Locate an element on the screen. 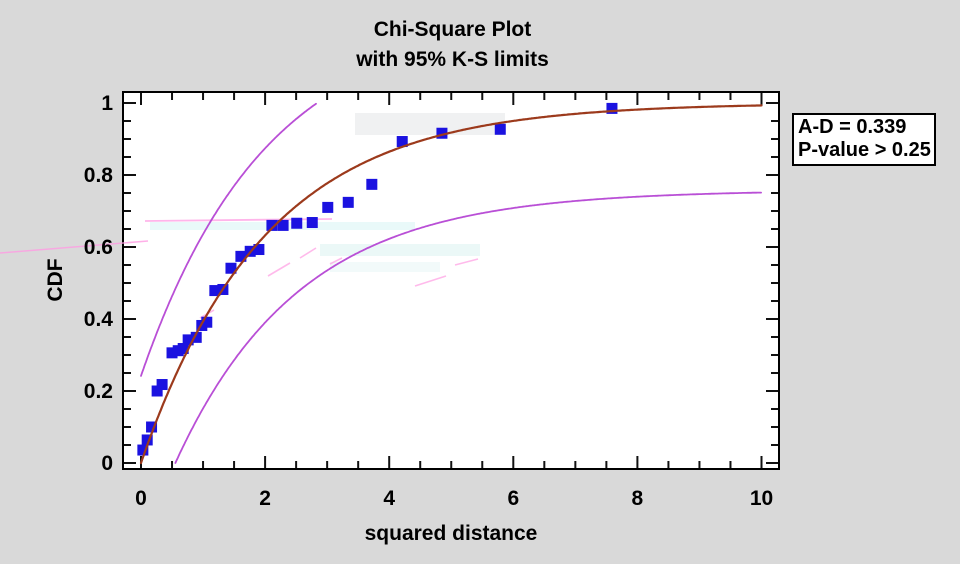 Image resolution: width=960 pixels, height=564 pixels. p-value-stat: P-value > 0.25 is located at coordinates (864, 150).